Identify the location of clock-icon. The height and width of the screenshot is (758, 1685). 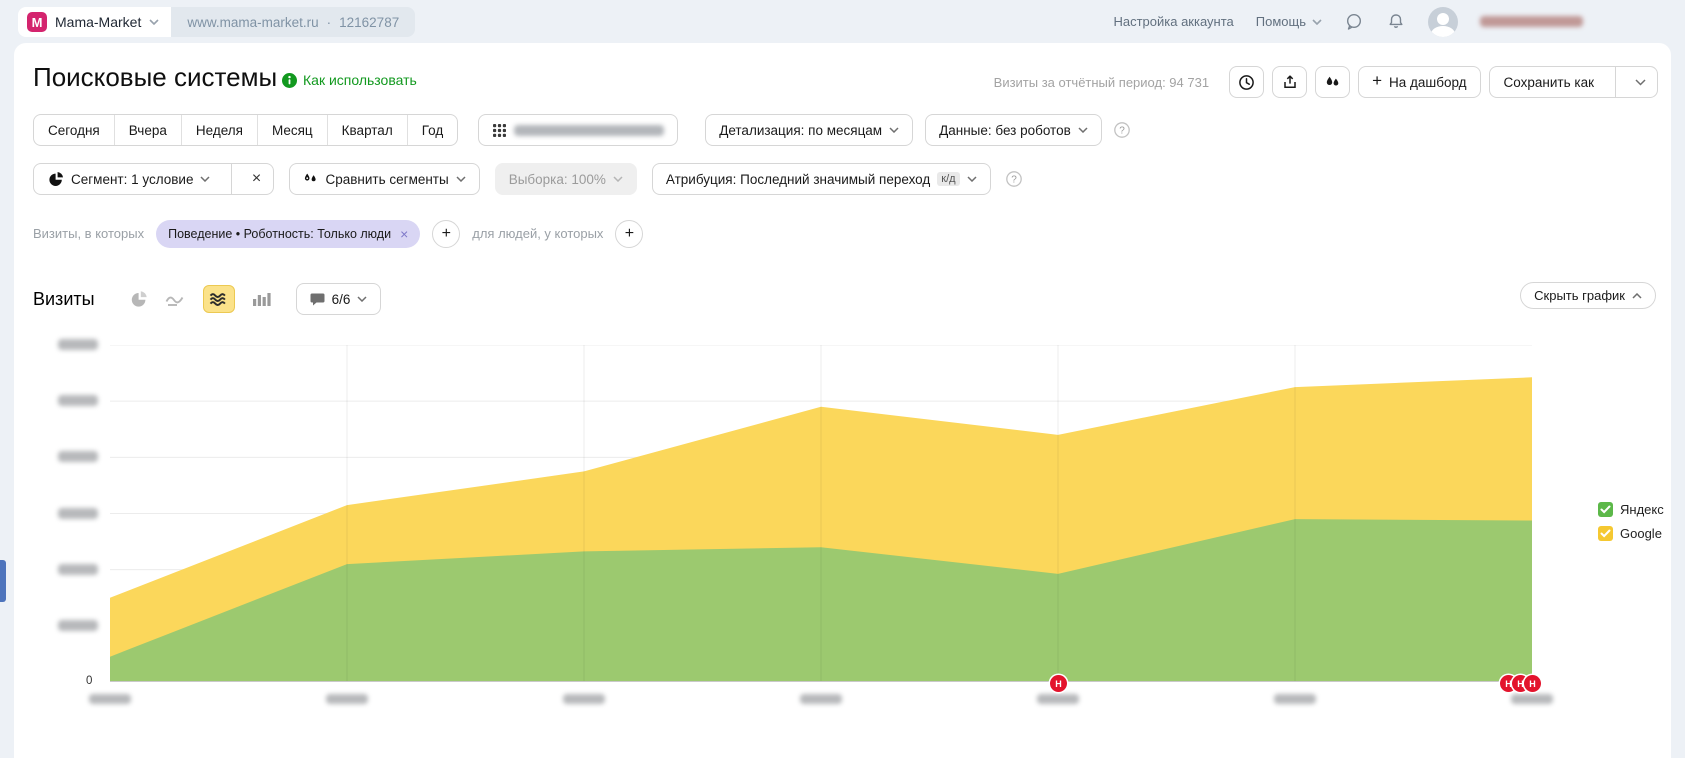
(1246, 82).